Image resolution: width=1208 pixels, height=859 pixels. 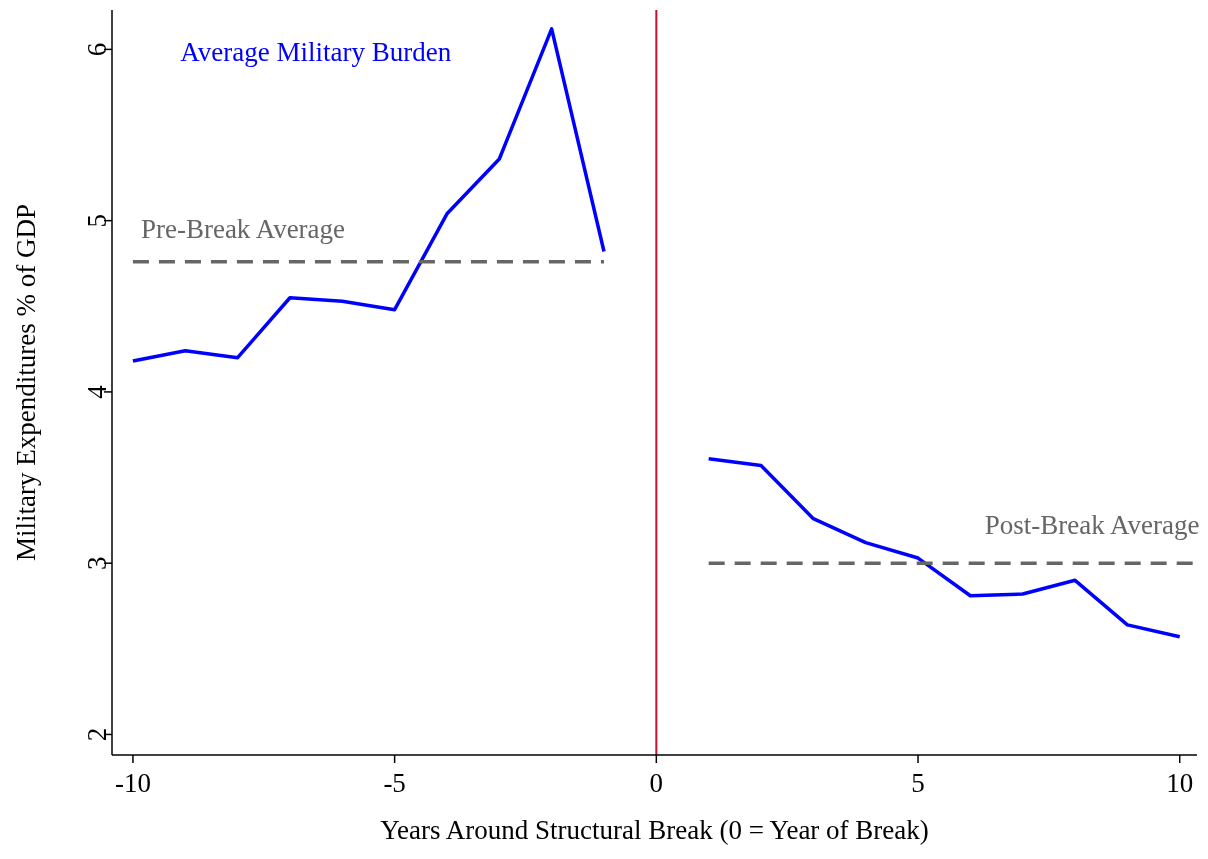 What do you see at coordinates (394, 783) in the screenshot?
I see `x-tick-label: -5` at bounding box center [394, 783].